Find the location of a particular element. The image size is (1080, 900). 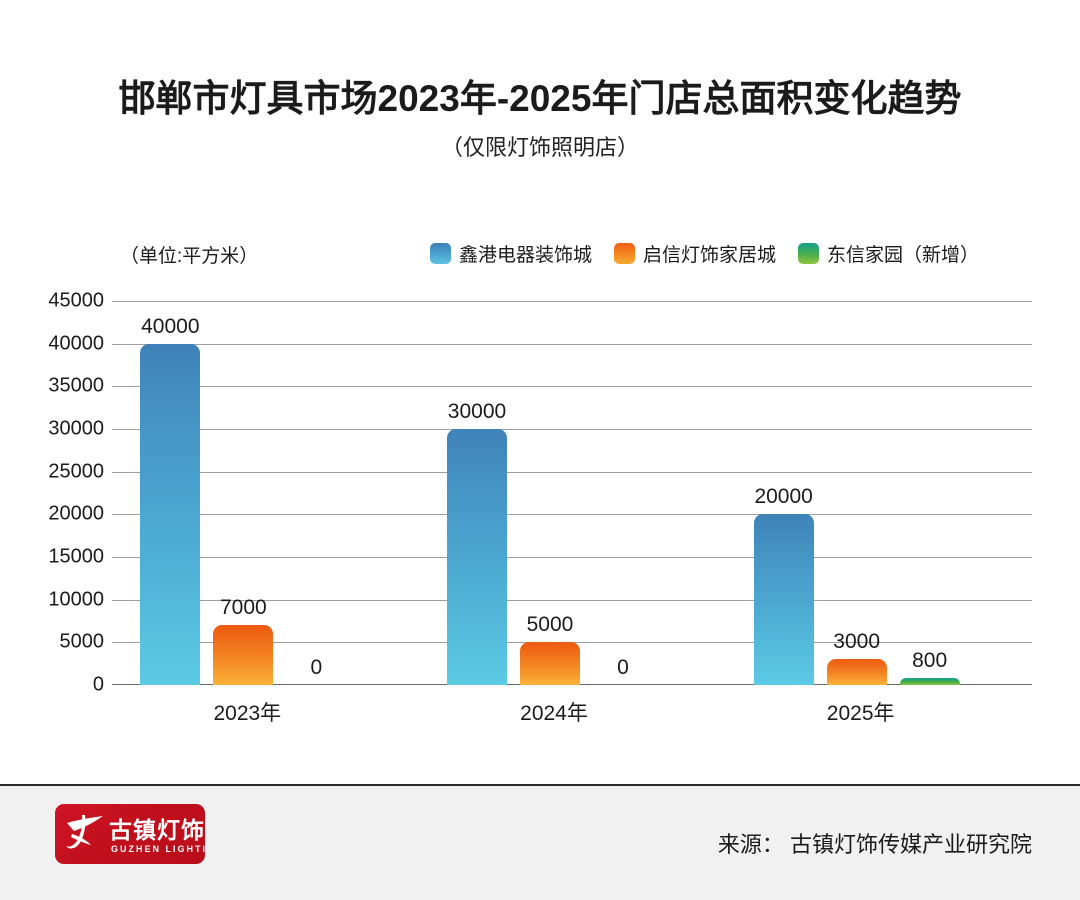

blue-swatch-icon is located at coordinates (440, 253).